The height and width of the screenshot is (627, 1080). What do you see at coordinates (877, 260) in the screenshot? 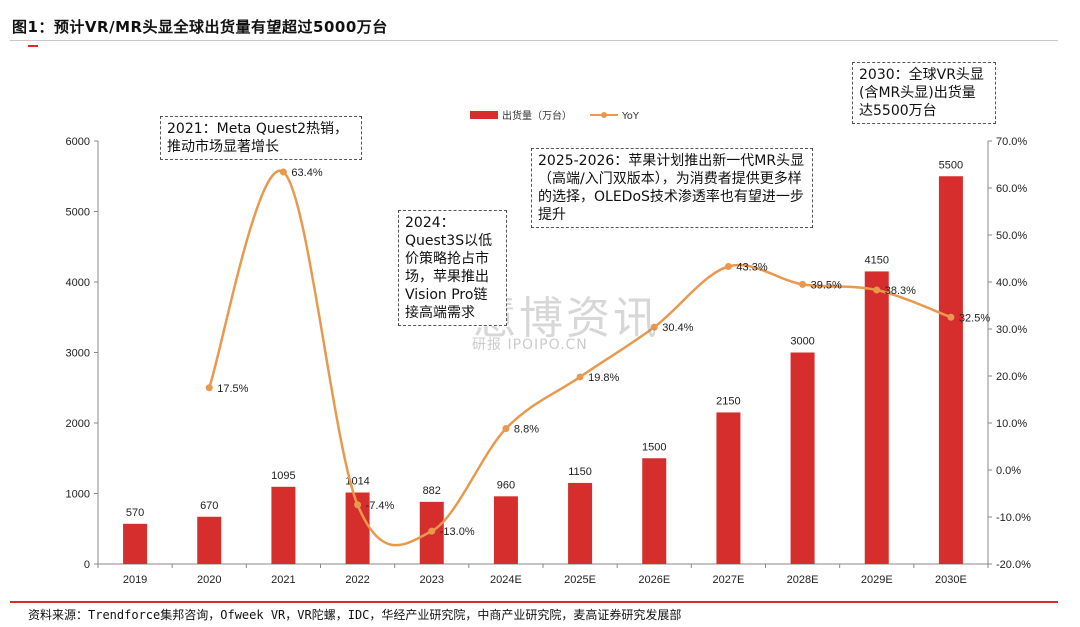
I see `bar-value-label: 4150` at bounding box center [877, 260].